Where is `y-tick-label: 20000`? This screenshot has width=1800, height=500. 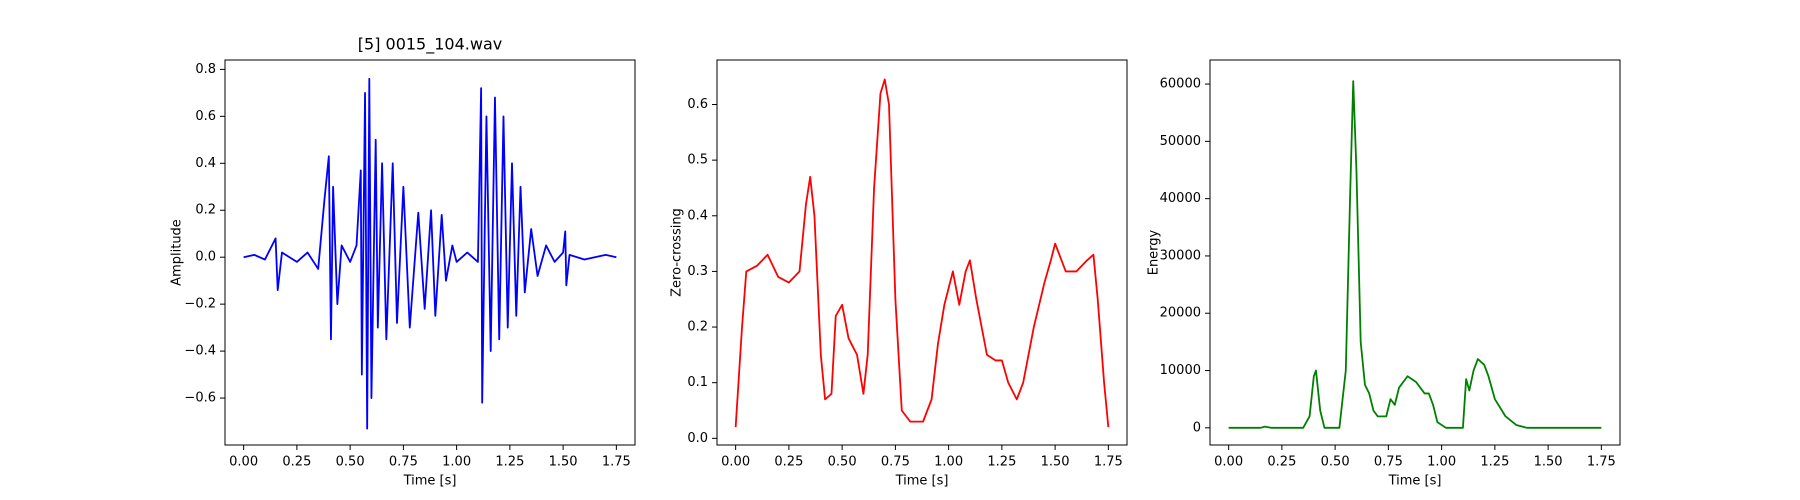 y-tick-label: 20000 is located at coordinates (1180, 313).